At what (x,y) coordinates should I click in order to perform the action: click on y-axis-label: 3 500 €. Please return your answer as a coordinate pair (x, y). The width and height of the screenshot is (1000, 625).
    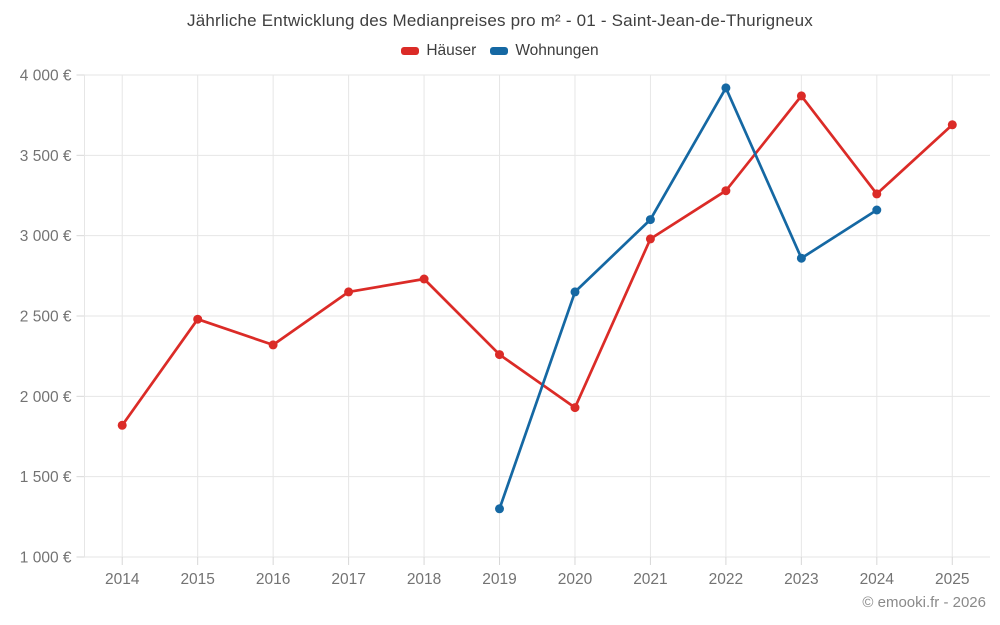
    Looking at the image, I should click on (46, 156).